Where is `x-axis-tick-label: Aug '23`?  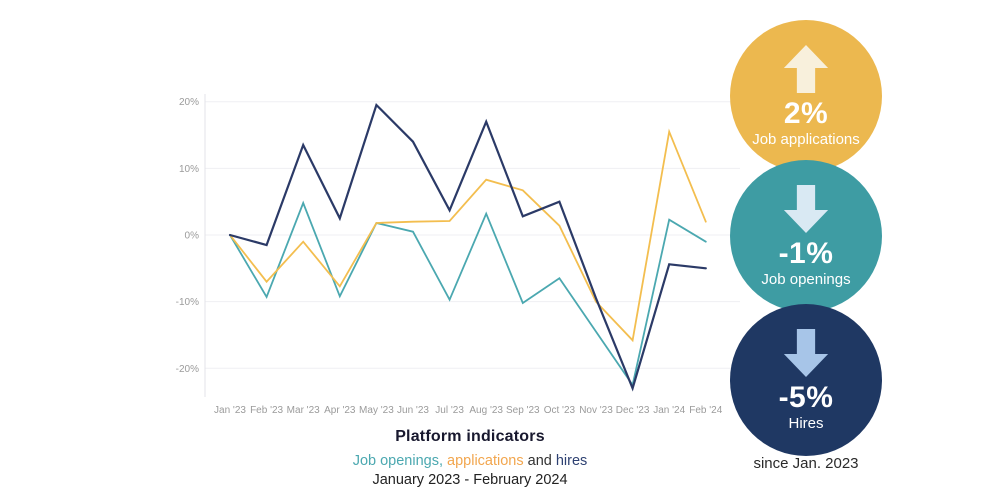 x-axis-tick-label: Aug '23 is located at coordinates (486, 410).